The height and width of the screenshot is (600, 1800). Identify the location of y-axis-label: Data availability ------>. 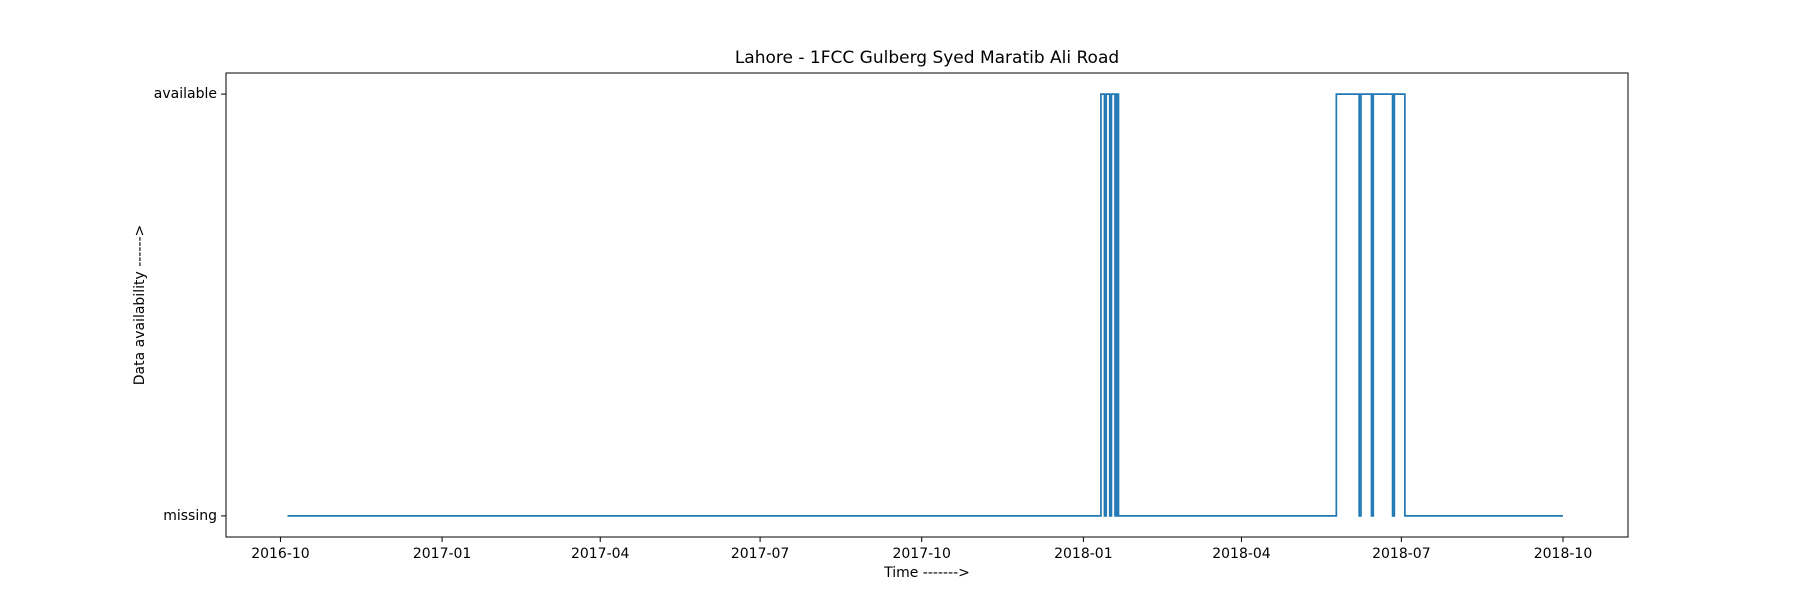
(140, 305).